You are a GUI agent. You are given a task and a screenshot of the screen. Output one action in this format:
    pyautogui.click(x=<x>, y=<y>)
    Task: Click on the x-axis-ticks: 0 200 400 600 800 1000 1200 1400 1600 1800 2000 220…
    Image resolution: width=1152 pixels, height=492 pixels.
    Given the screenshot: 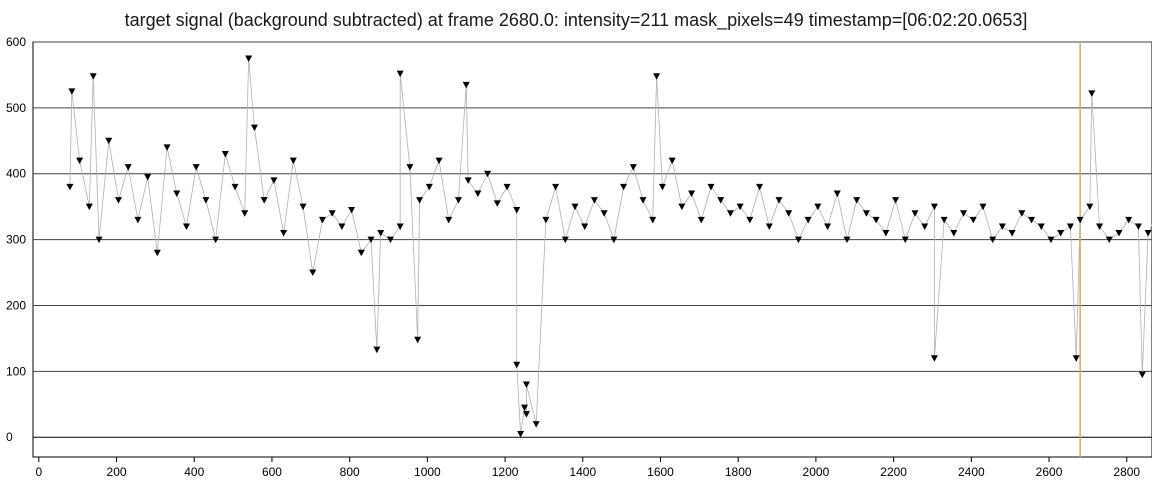 What is the action you would take?
    pyautogui.click(x=587, y=468)
    